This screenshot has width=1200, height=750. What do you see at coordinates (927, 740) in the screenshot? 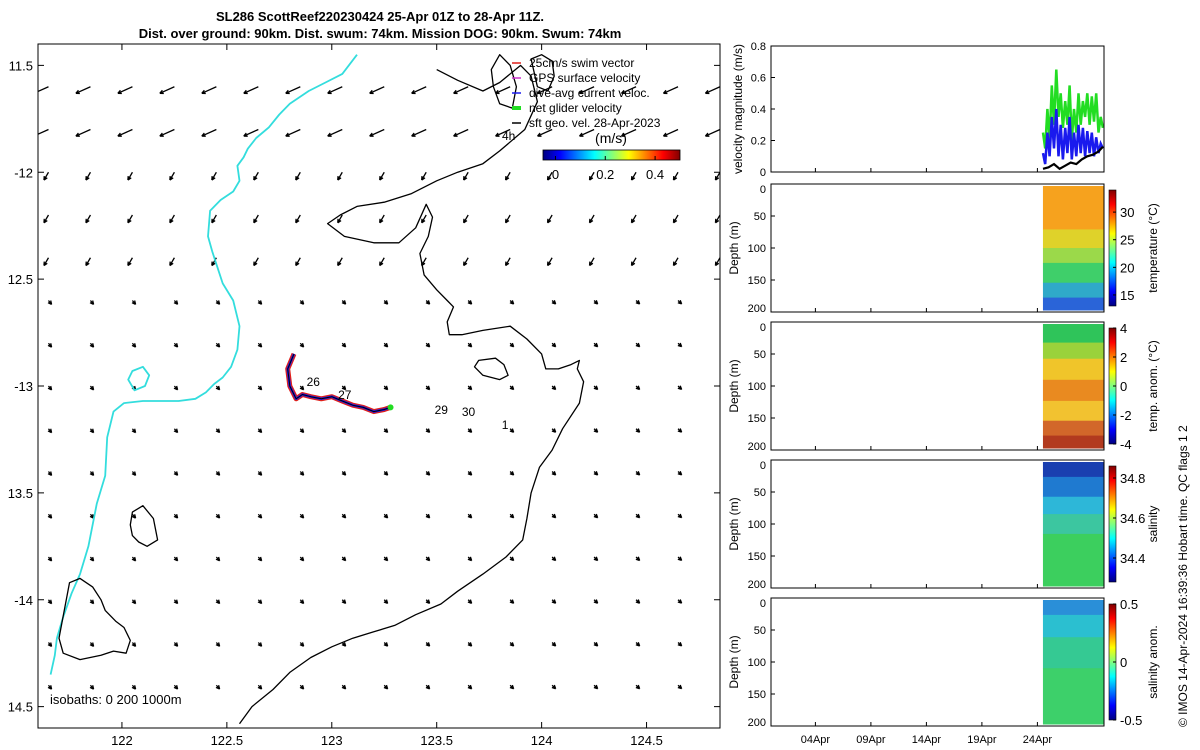
I see `date-tick-label: 14Apr` at bounding box center [927, 740].